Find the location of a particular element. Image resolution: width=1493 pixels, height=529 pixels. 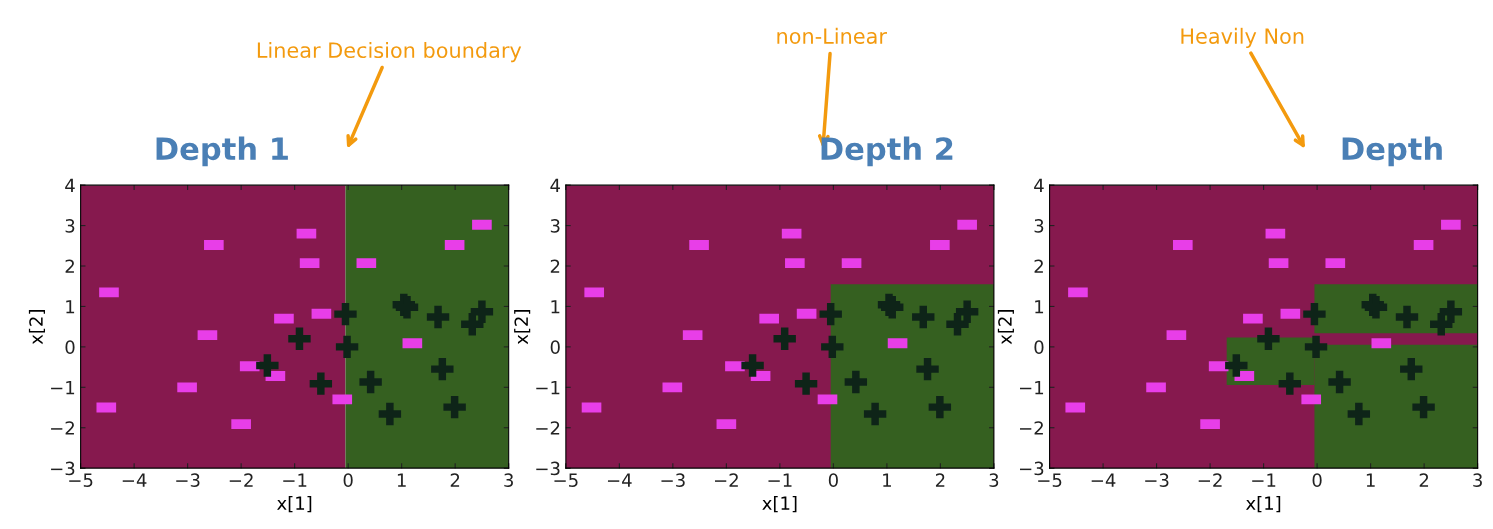

chart-title: Depth is located at coordinates (1392, 151).